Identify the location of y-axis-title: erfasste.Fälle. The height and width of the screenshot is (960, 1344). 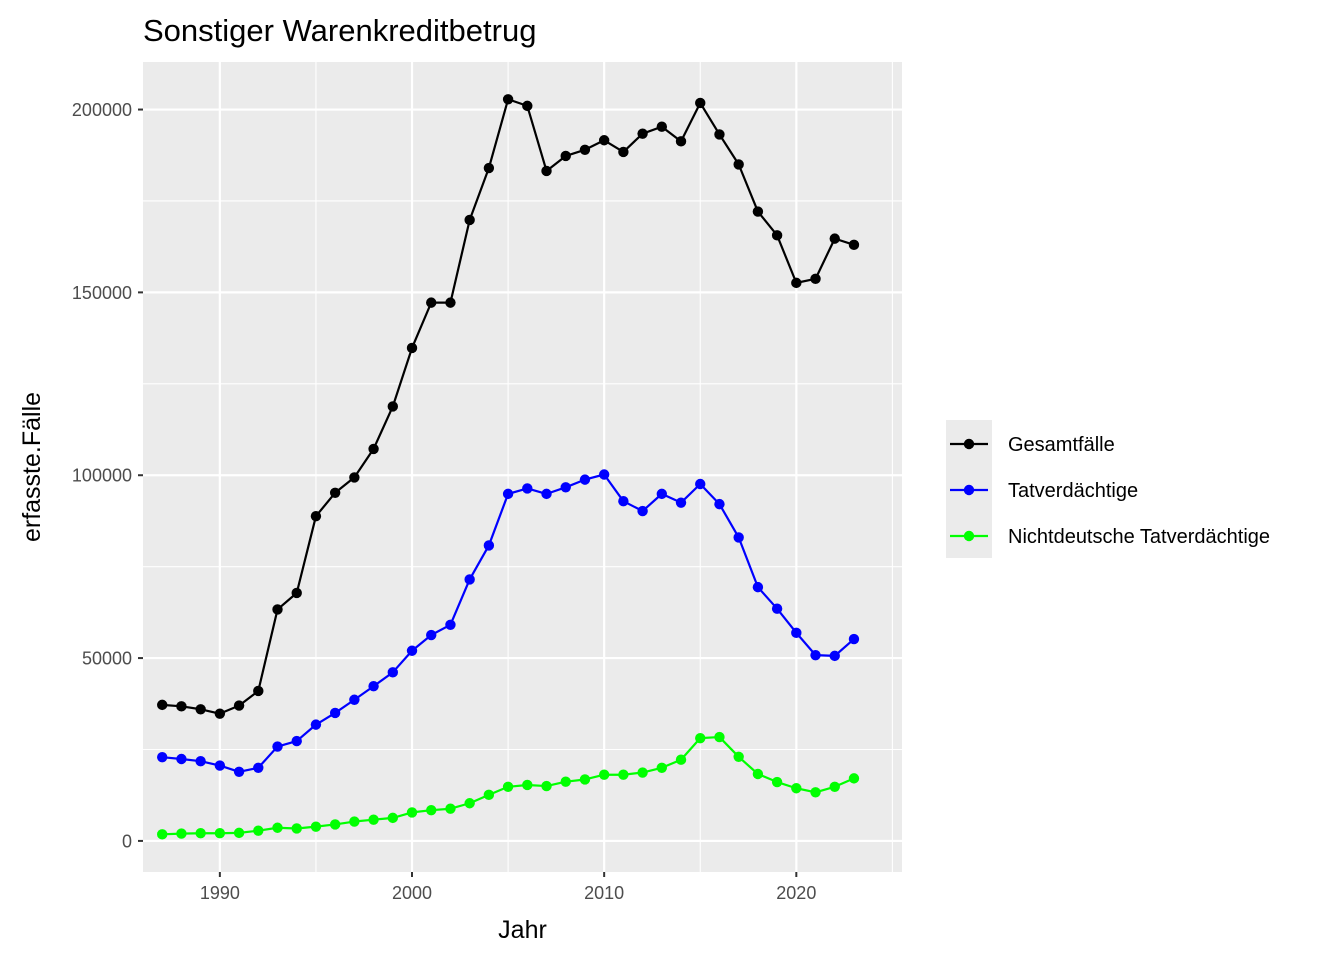
(32, 467).